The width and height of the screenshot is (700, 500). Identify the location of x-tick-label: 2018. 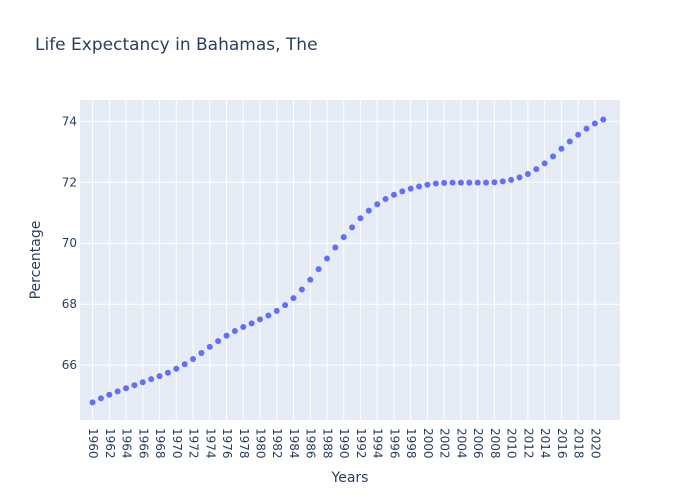
(579, 443).